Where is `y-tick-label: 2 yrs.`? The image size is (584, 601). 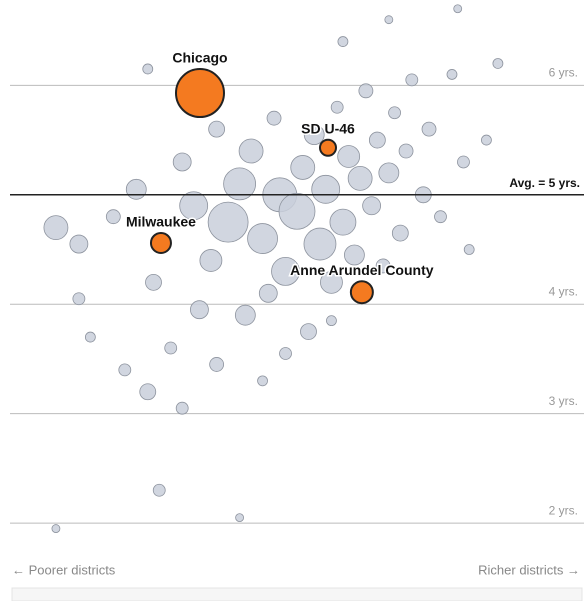 y-tick-label: 2 yrs. is located at coordinates (563, 510).